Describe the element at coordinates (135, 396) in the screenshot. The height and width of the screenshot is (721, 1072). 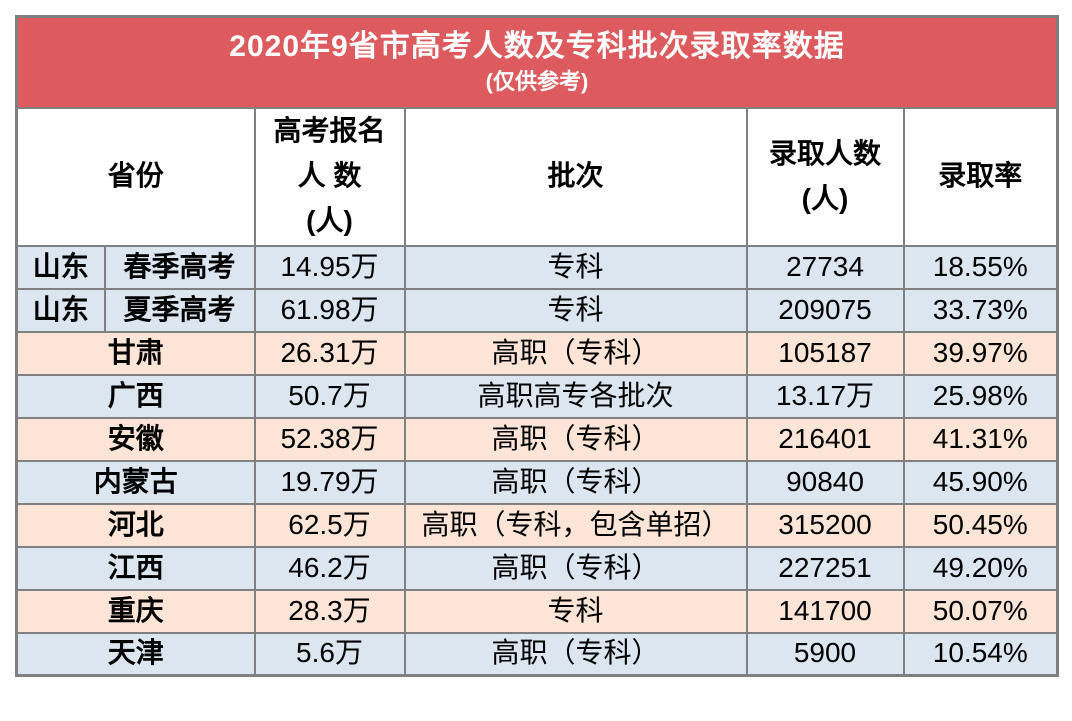
I see `cell-province: 广西` at that location.